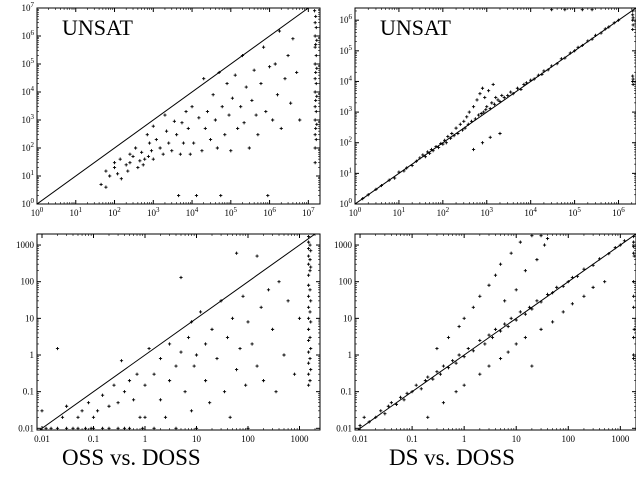 The width and height of the screenshot is (636, 481). What do you see at coordinates (618, 212) in the screenshot?
I see `x-tick-label: 10⁶` at bounding box center [618, 212].